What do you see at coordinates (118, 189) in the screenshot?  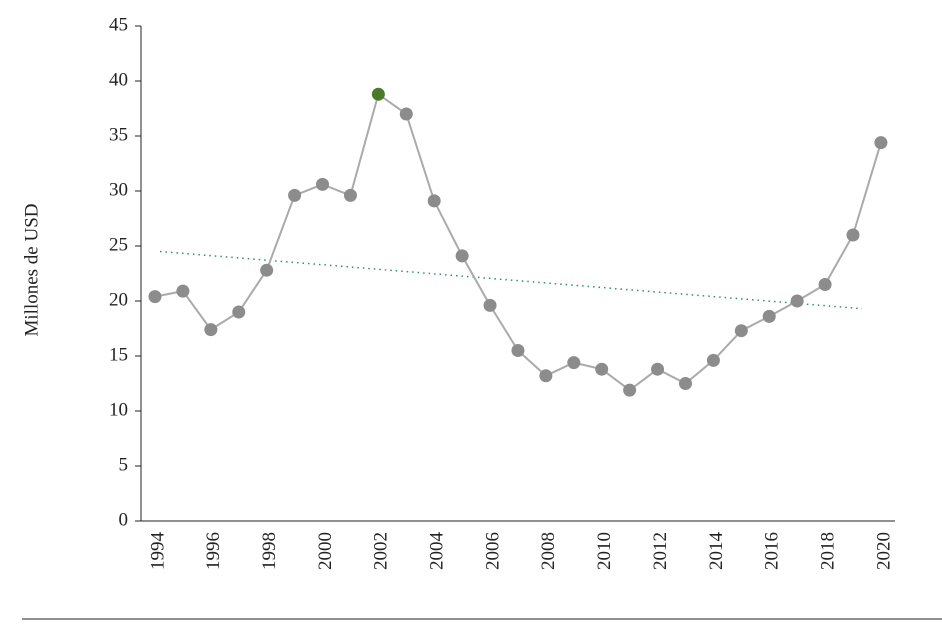 I see `y-tick-label: 30` at bounding box center [118, 189].